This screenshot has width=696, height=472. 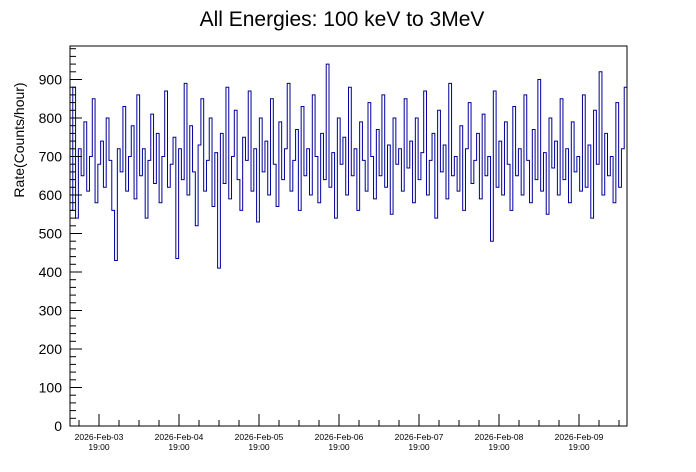 I want to click on x-tick-date: 2026-Feb-05, so click(x=259, y=437).